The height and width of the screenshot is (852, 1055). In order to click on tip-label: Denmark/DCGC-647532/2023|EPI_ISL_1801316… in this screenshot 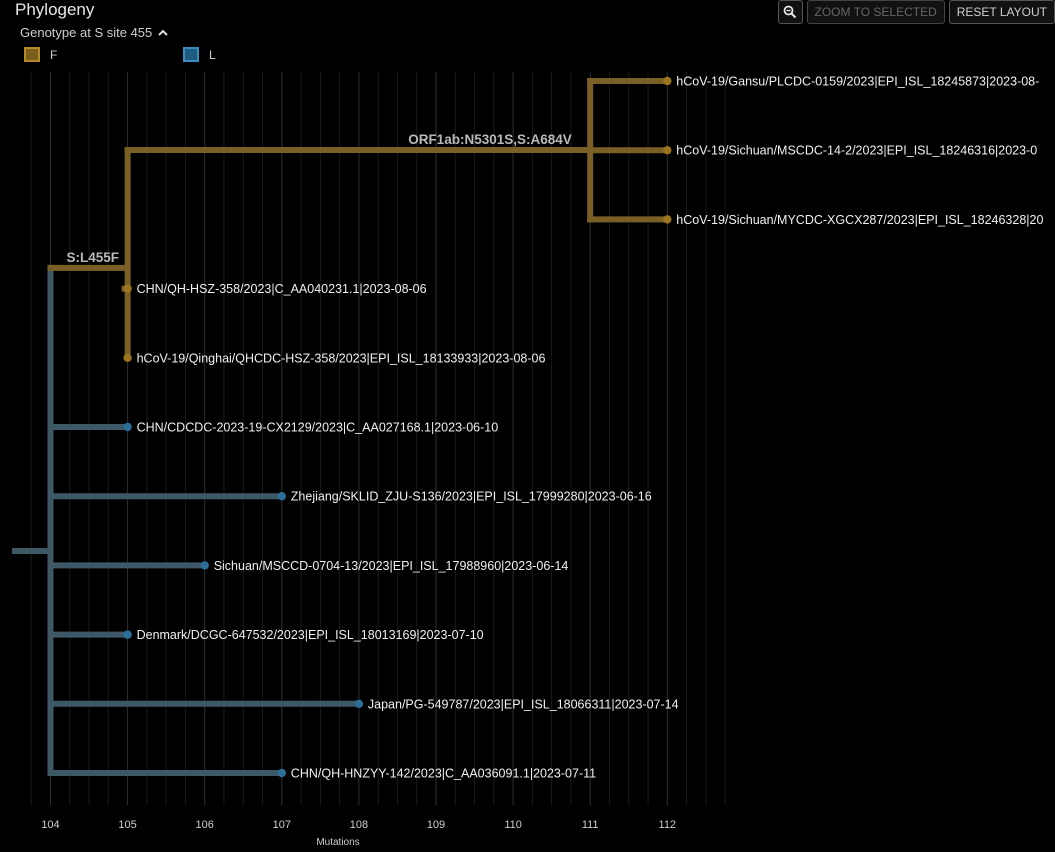, I will do `click(310, 635)`.